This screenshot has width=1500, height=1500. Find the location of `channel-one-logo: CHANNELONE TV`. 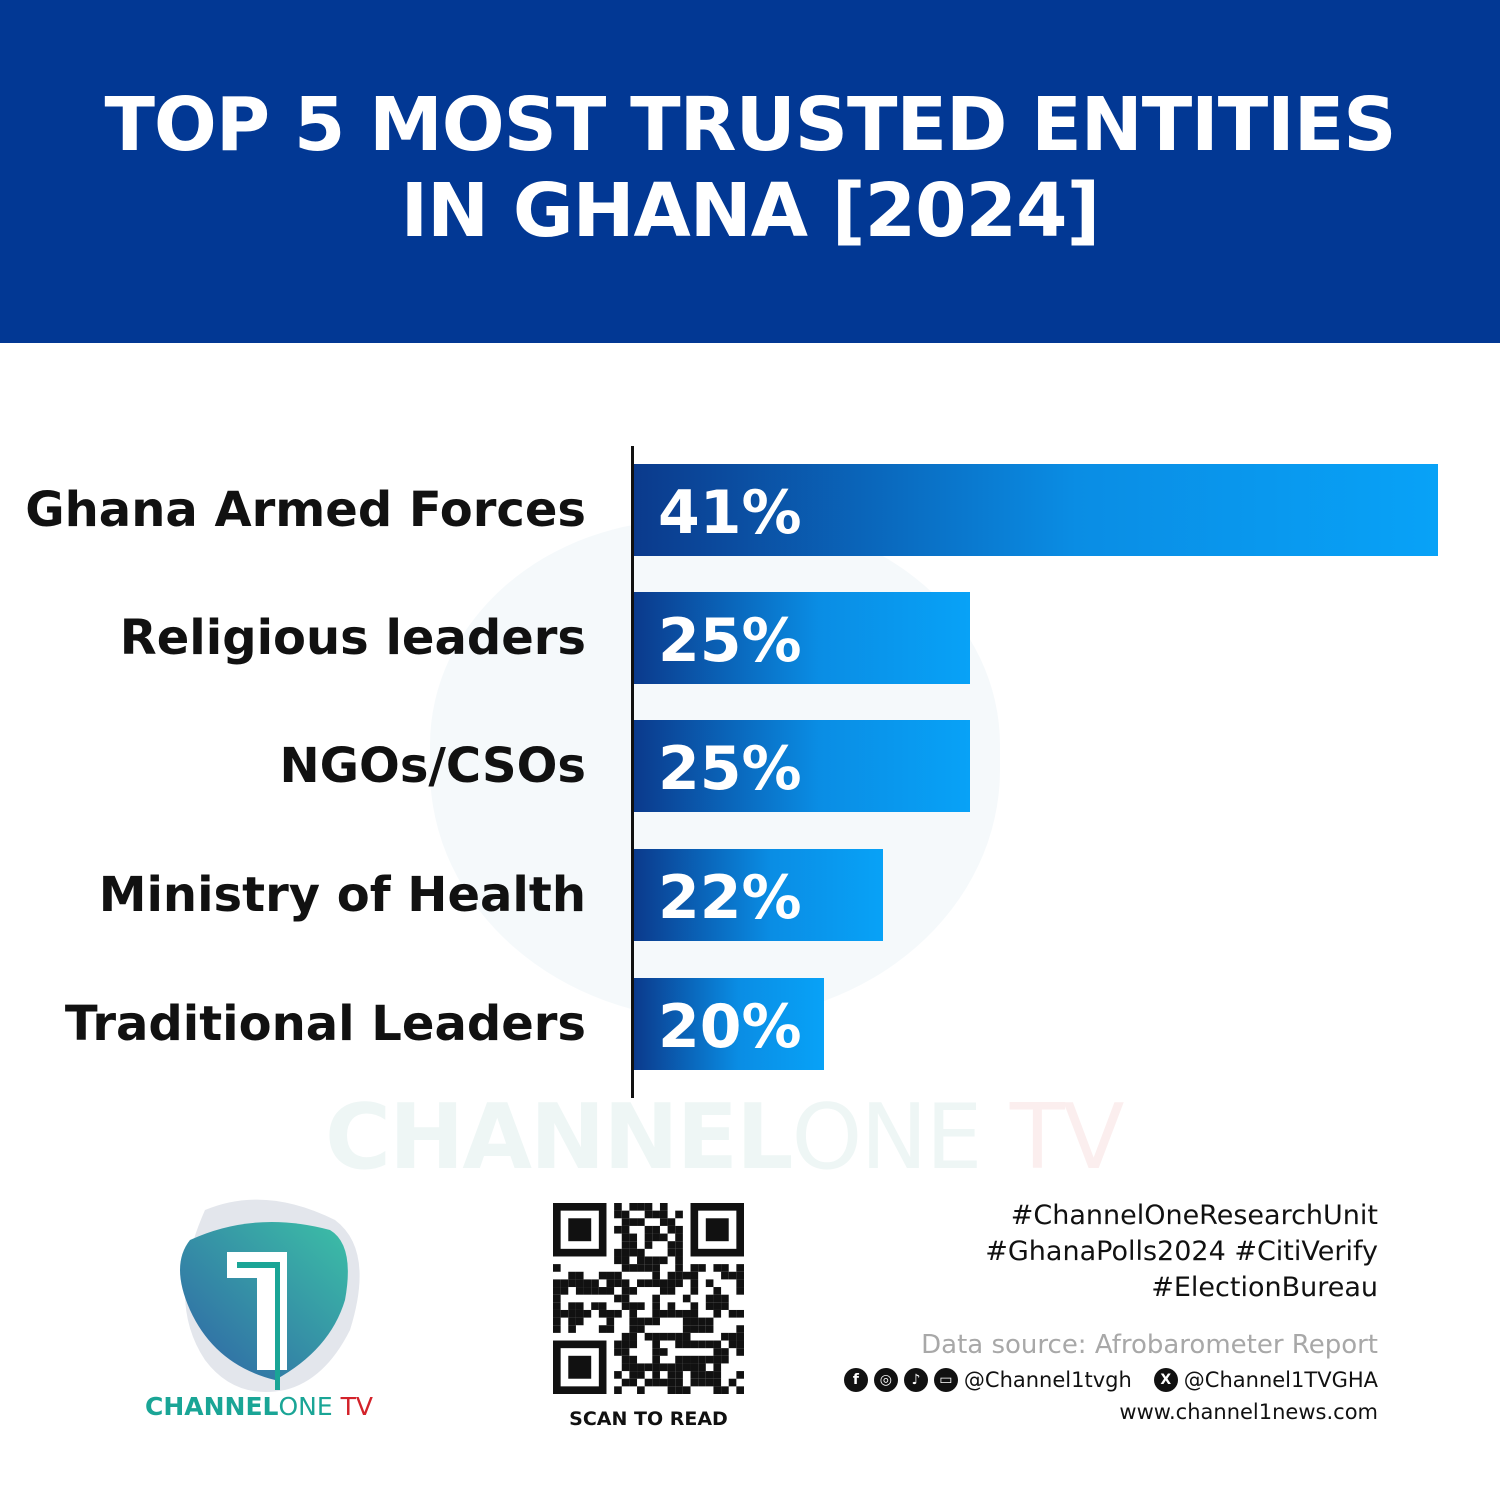

channel-one-logo: CHANNELONE TV is located at coordinates (259, 1310).